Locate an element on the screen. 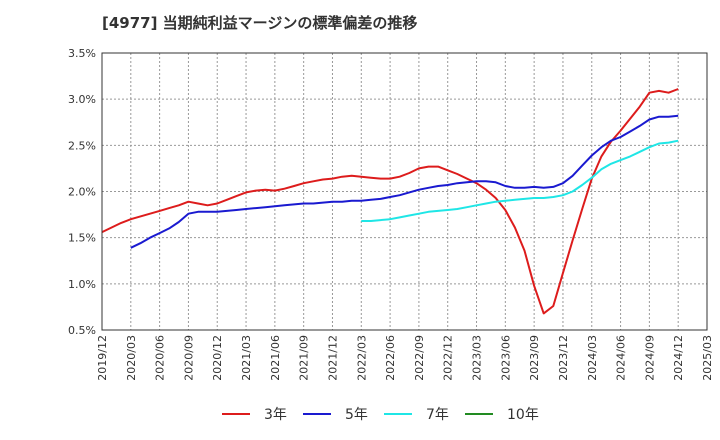 Image resolution: width=720 pixels, height=440 pixels. x-tick-label: 2020/06 is located at coordinates (160, 358).